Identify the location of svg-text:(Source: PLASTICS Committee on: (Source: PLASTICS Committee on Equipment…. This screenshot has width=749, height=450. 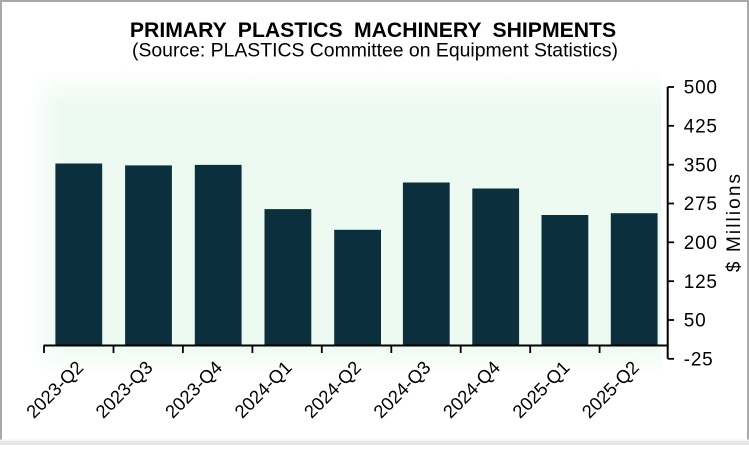
(375, 51).